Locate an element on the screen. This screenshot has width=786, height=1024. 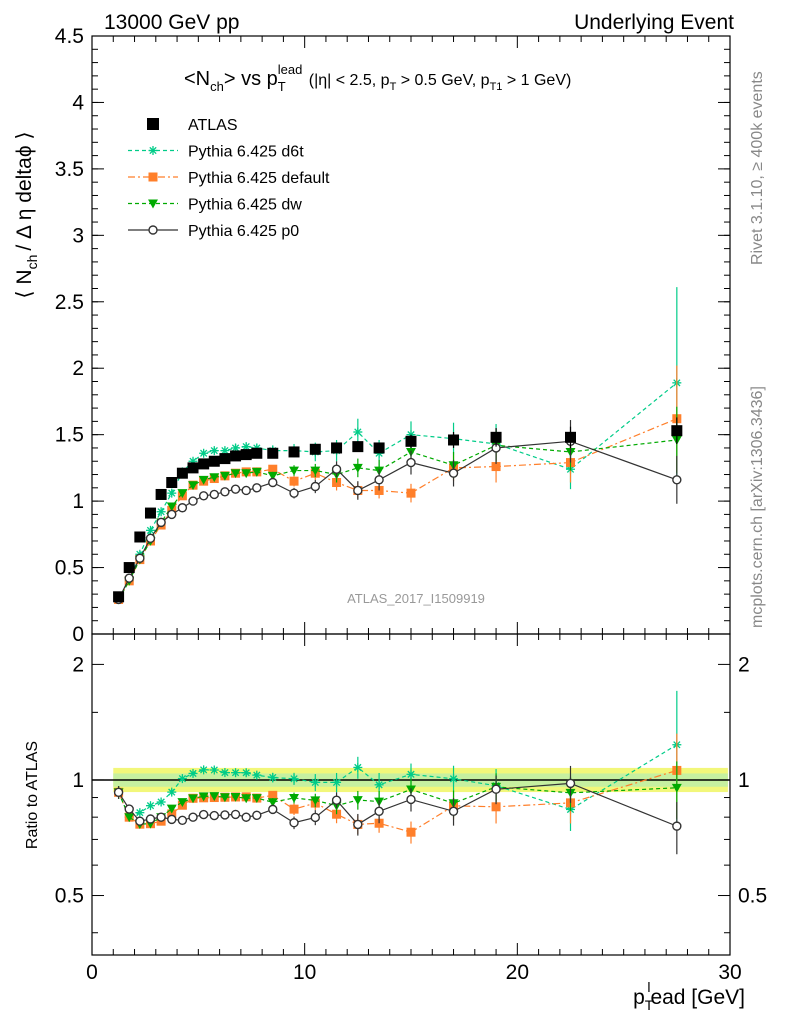
series-pythia-6-425-dw is located at coordinates (397, 505).